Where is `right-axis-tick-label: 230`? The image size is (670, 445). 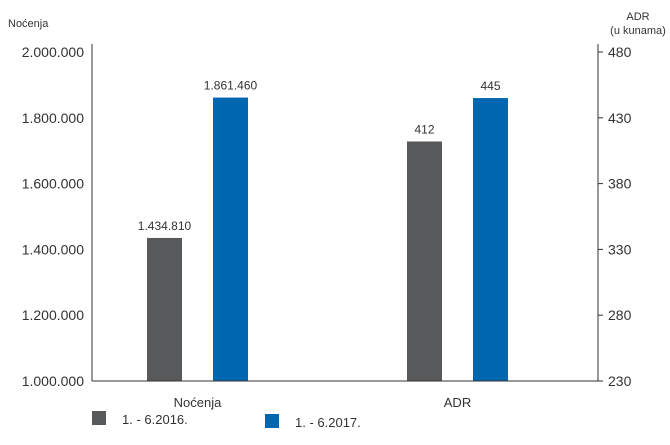
right-axis-tick-label: 230 is located at coordinates (620, 381).